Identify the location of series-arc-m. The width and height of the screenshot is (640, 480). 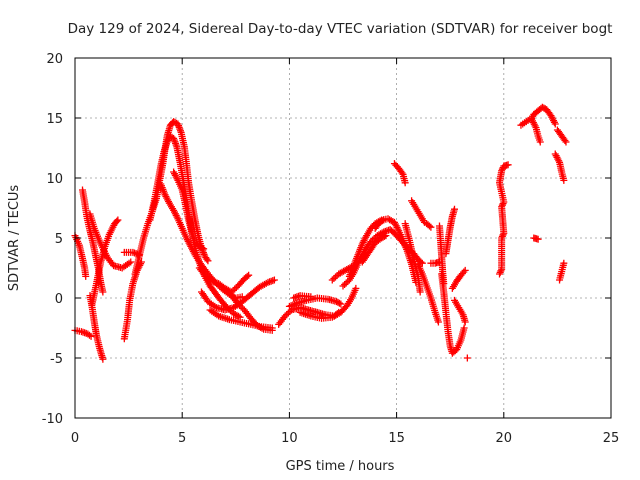
(224, 280).